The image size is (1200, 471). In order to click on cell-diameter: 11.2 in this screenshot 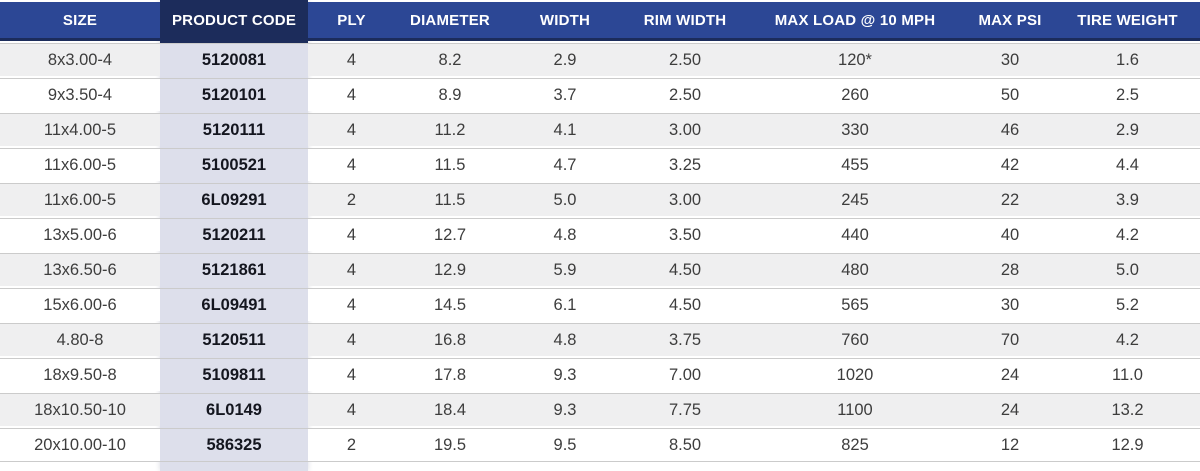, I will do `click(450, 129)`.